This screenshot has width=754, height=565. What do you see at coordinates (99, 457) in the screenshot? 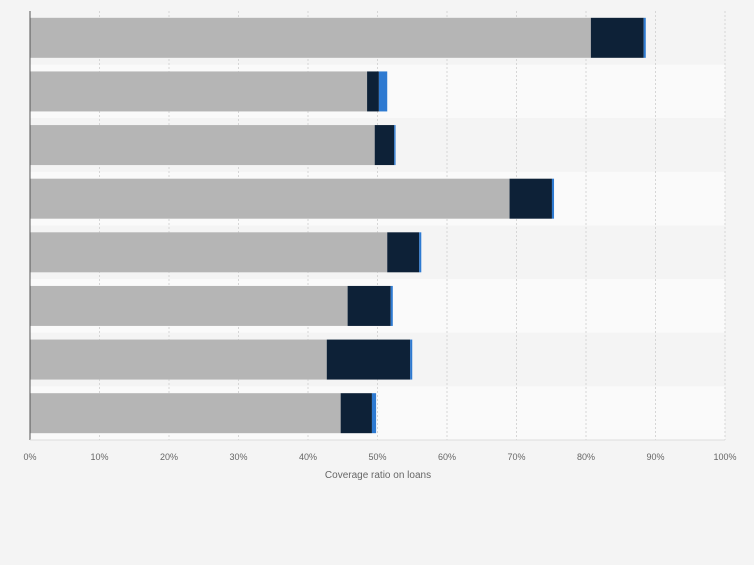
I see `x-tick-label: 10%` at bounding box center [99, 457].